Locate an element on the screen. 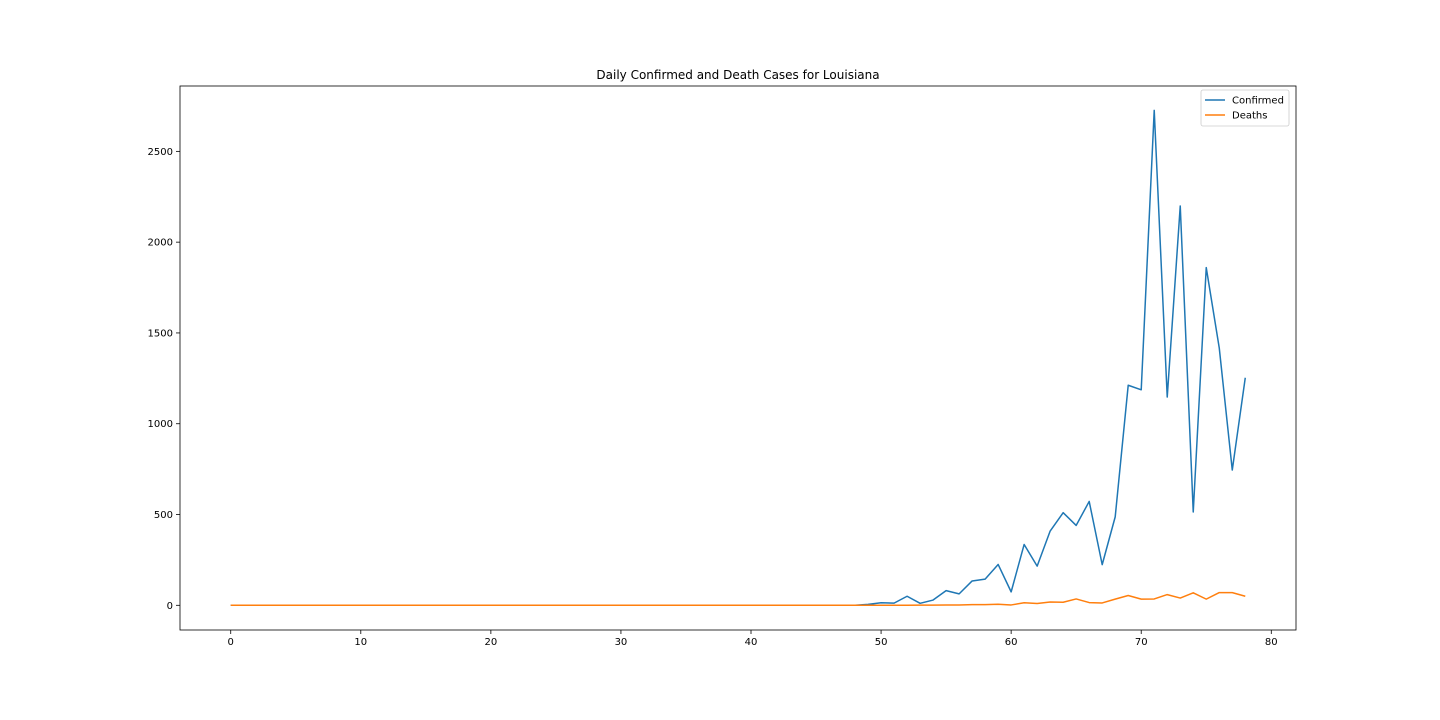 The width and height of the screenshot is (1440, 720). x-tick-label: 50 is located at coordinates (881, 642).